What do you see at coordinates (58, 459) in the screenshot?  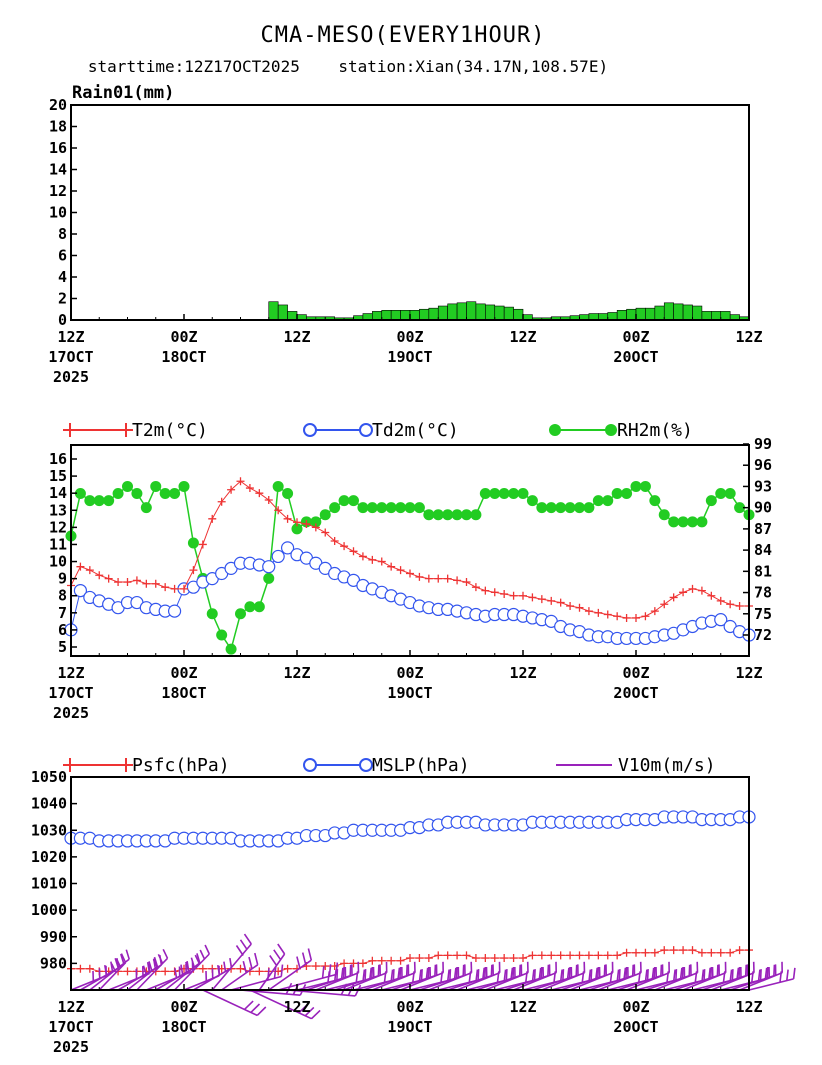 I see `y-tick-label: 16` at bounding box center [58, 459].